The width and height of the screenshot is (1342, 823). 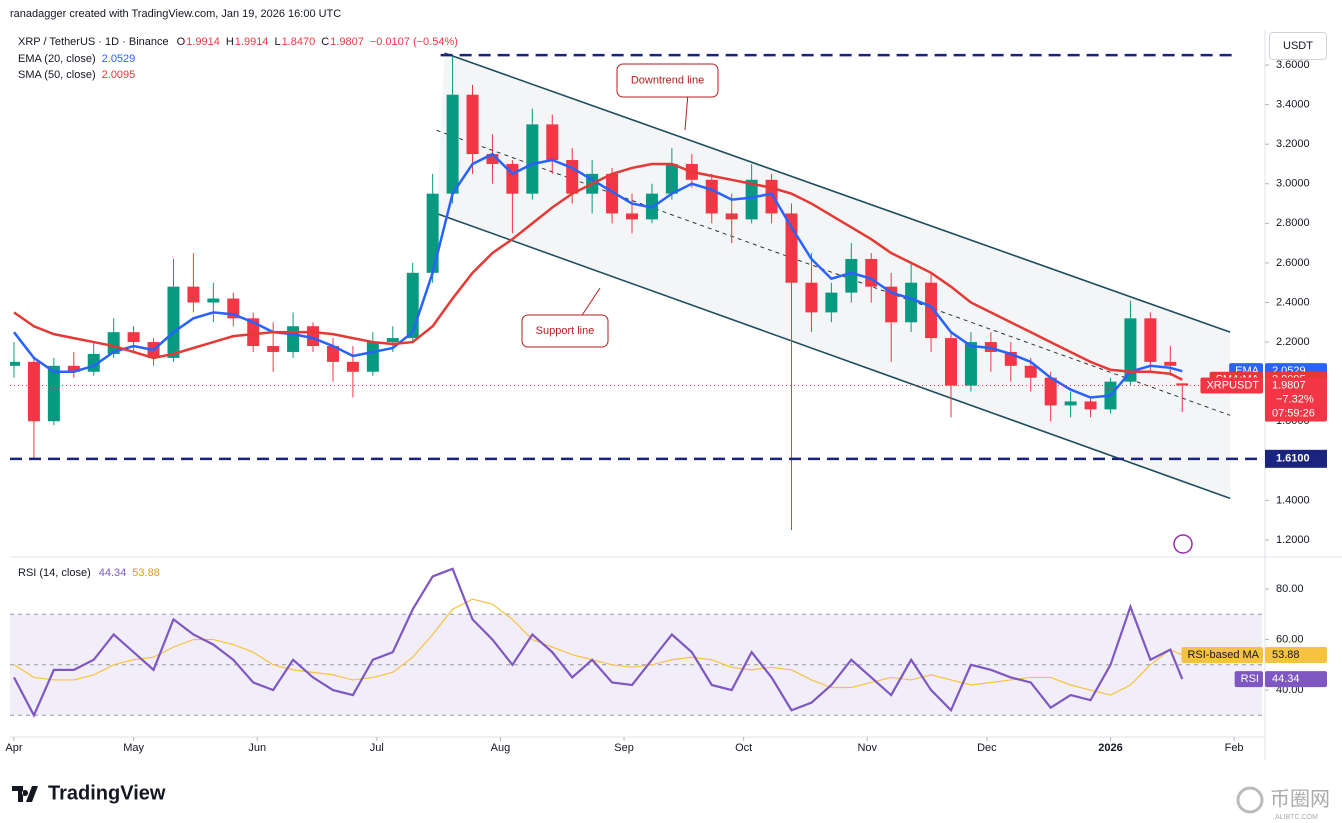 What do you see at coordinates (1290, 639) in the screenshot?
I see `rsi-tick-label: 60.00` at bounding box center [1290, 639].